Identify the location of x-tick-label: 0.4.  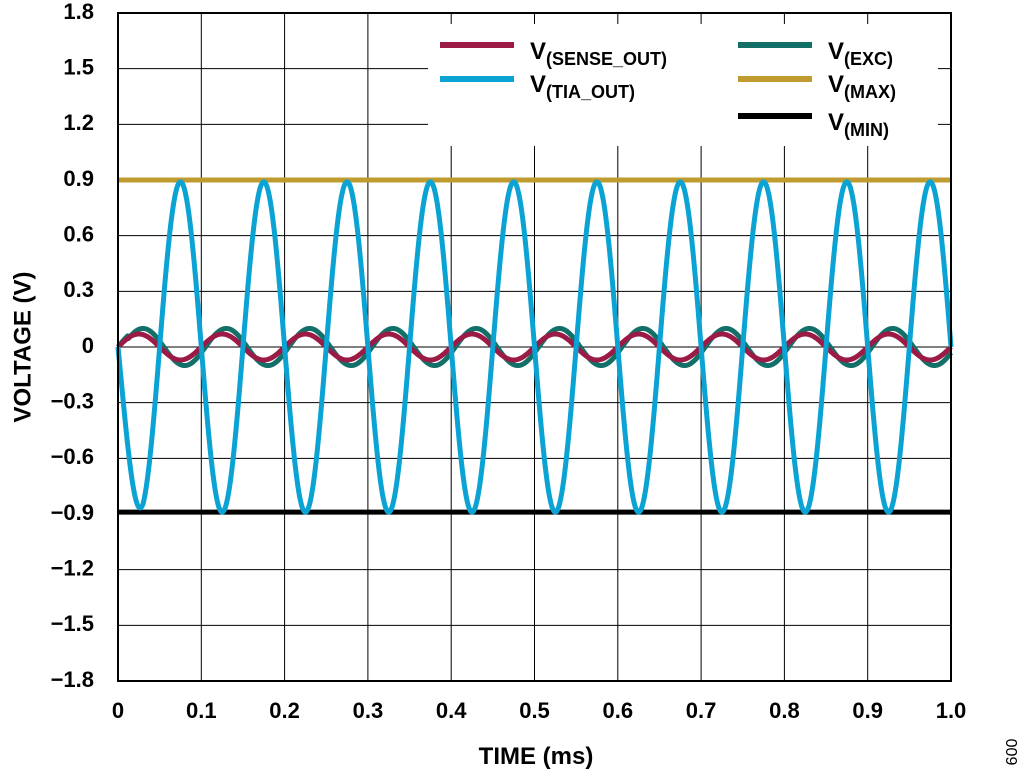
(451, 710).